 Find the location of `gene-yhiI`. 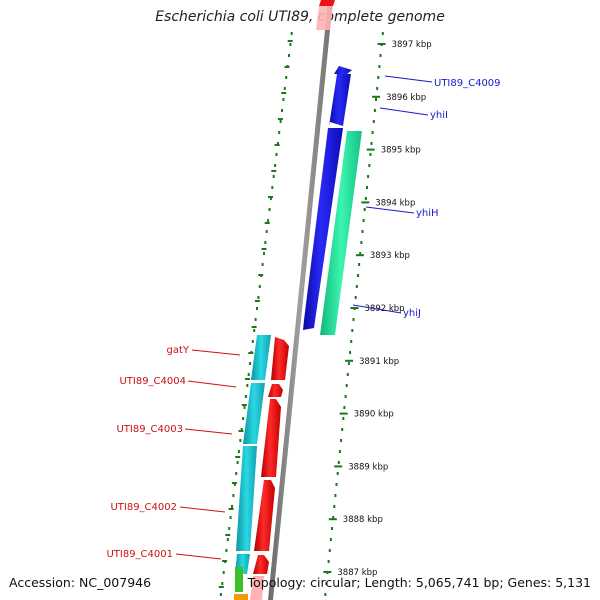

gene-yhiI is located at coordinates (340, 100).